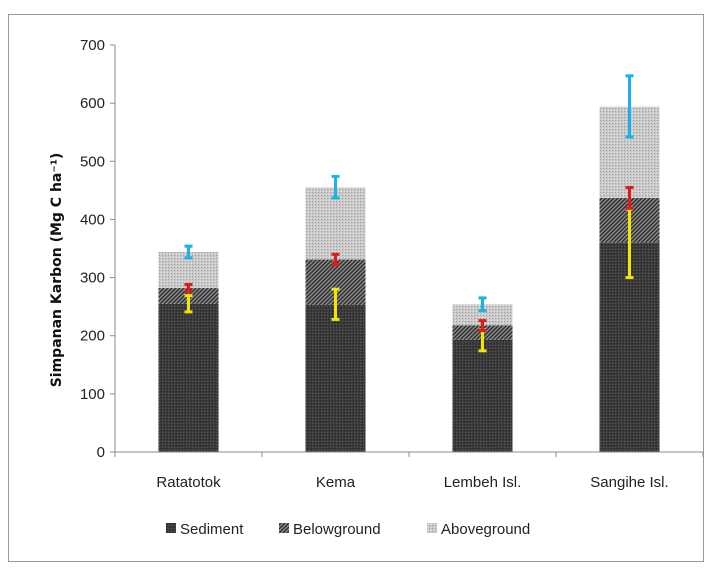  What do you see at coordinates (57, 270) in the screenshot?
I see `y-axis-title: Simpanan Karbon (Mg C ha⁻¹)` at bounding box center [57, 270].